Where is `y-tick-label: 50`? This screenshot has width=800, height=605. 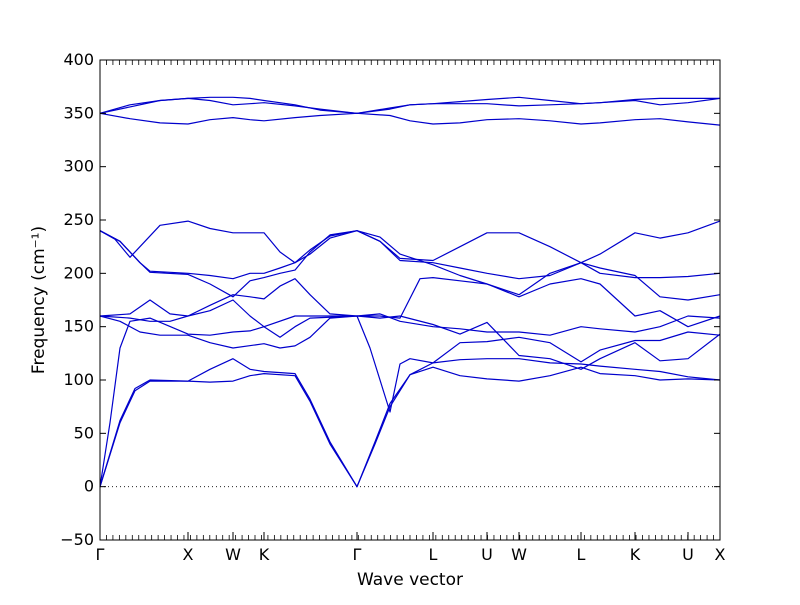 y-tick-label: 50 is located at coordinates (84, 432).